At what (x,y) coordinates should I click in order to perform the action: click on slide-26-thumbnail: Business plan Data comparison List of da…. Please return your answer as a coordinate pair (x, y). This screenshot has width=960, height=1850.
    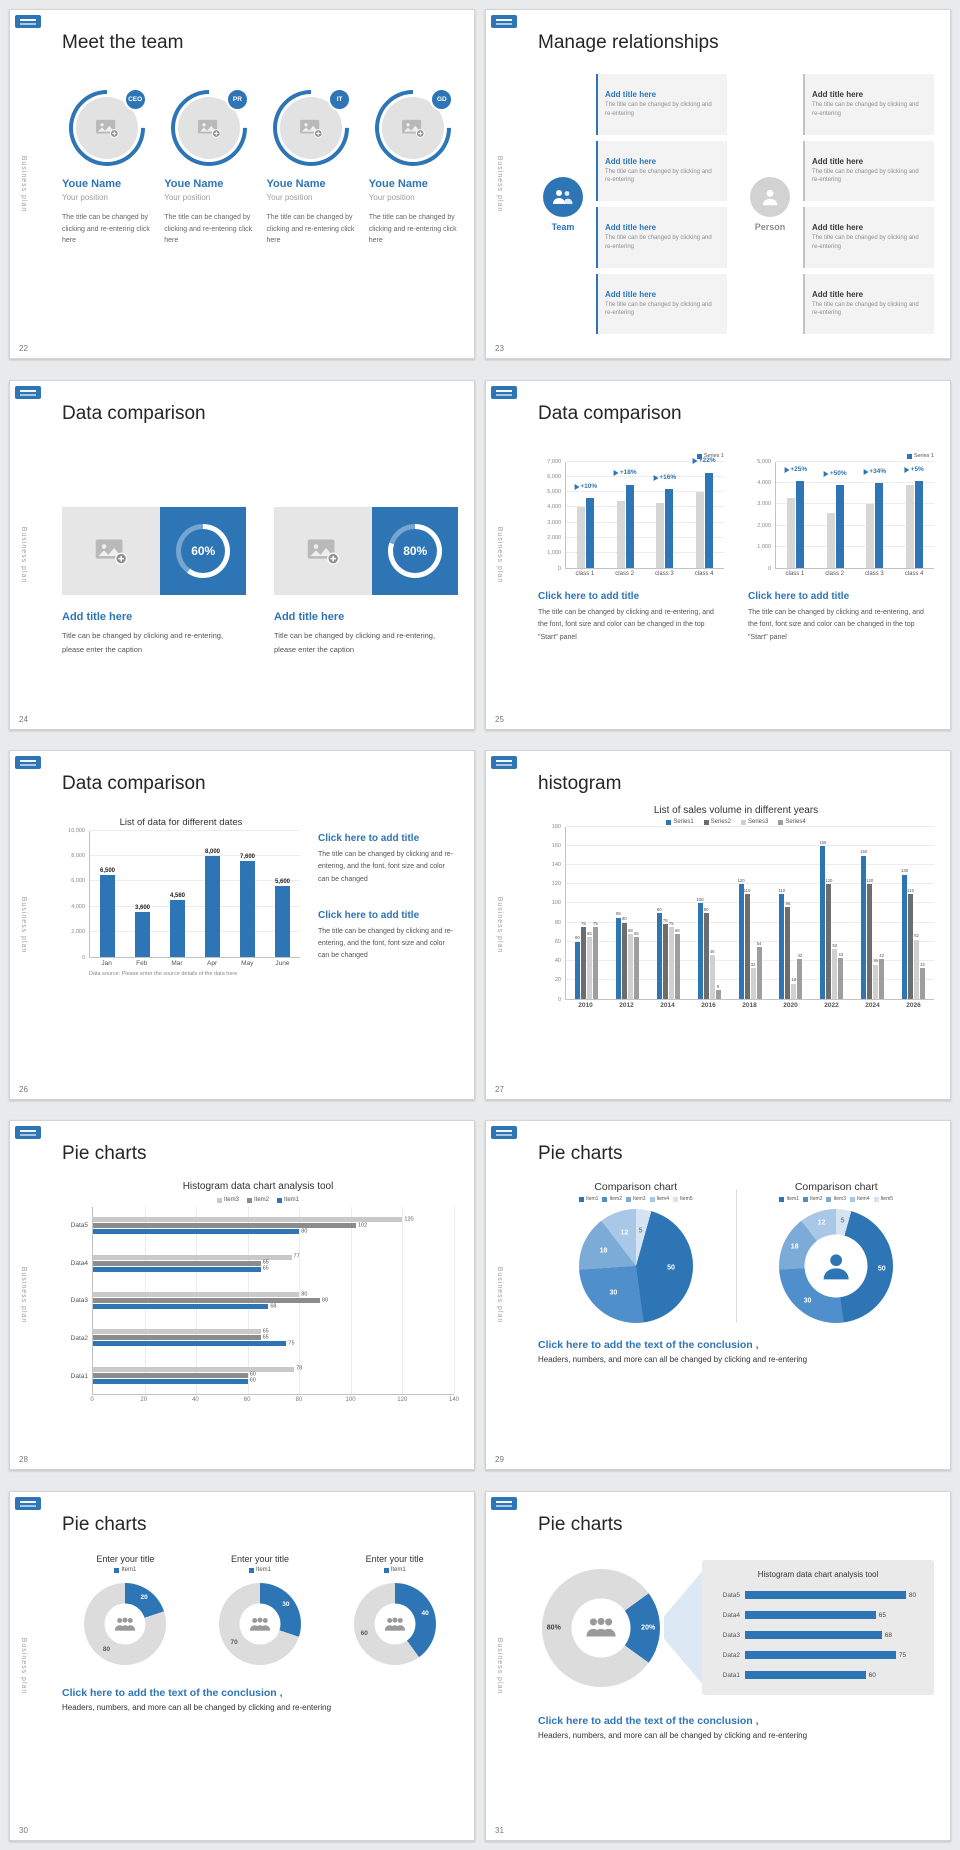
    Looking at the image, I should click on (242, 925).